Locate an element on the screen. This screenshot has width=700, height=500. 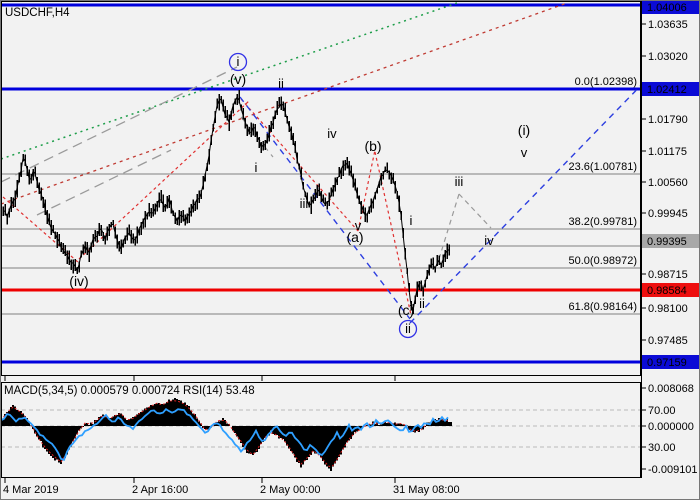
wave-label: (iv) is located at coordinates (78, 281).